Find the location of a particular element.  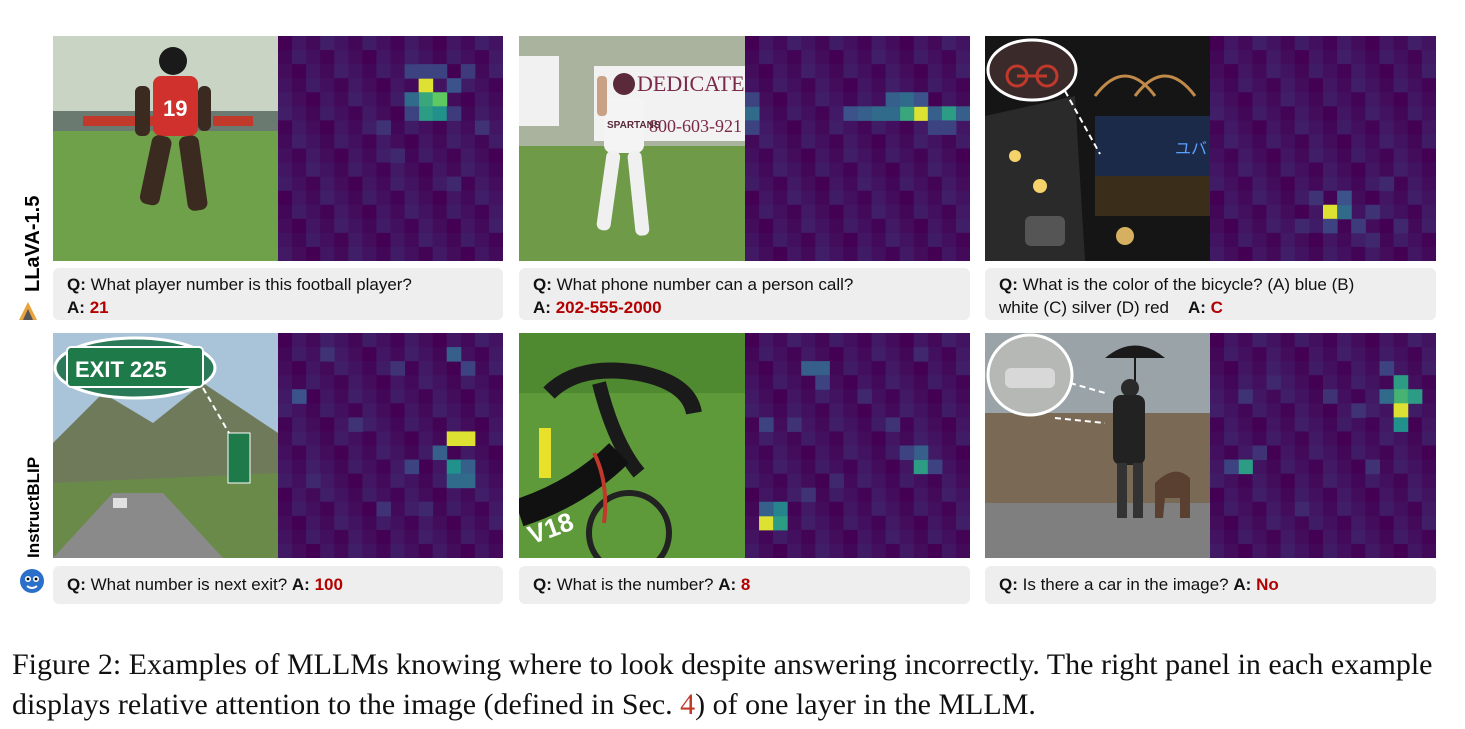

section-reference: 4 is located at coordinates (688, 704).